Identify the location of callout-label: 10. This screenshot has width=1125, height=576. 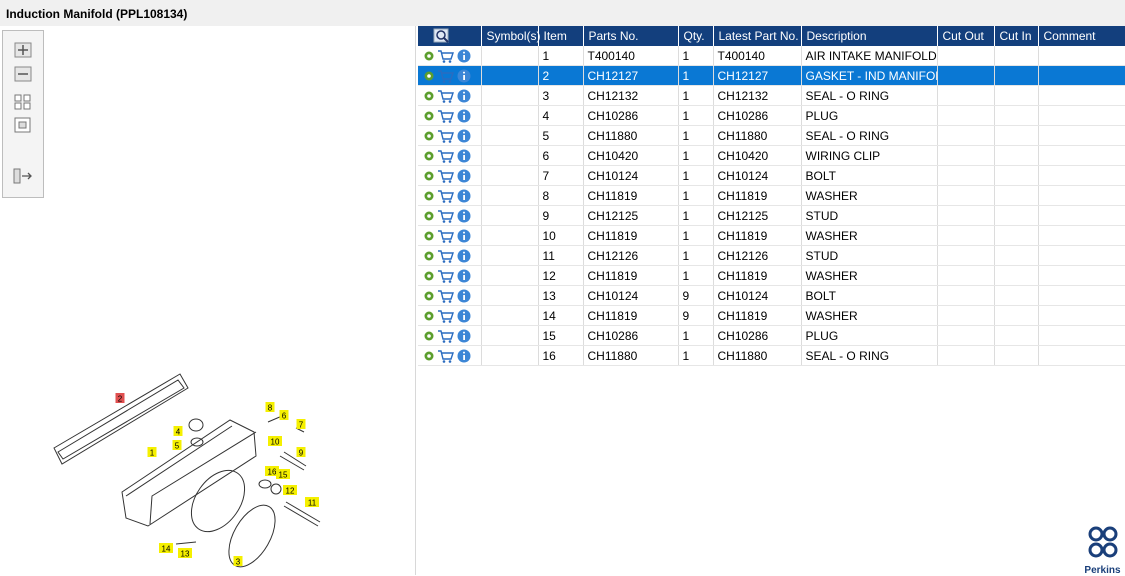
(275, 442).